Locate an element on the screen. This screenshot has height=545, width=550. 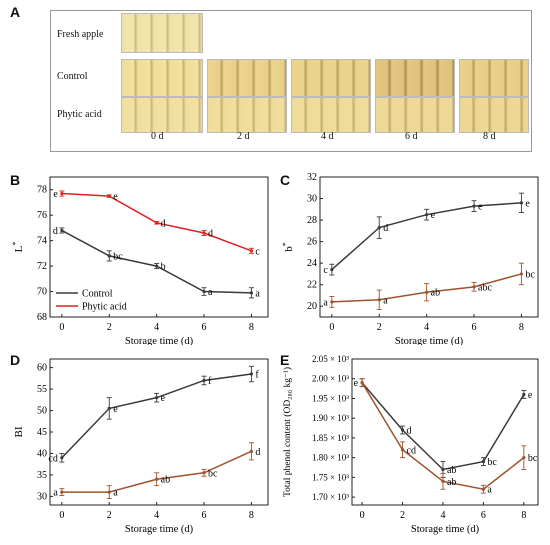
y-tick-label: 35 is located at coordinates (42, 475).